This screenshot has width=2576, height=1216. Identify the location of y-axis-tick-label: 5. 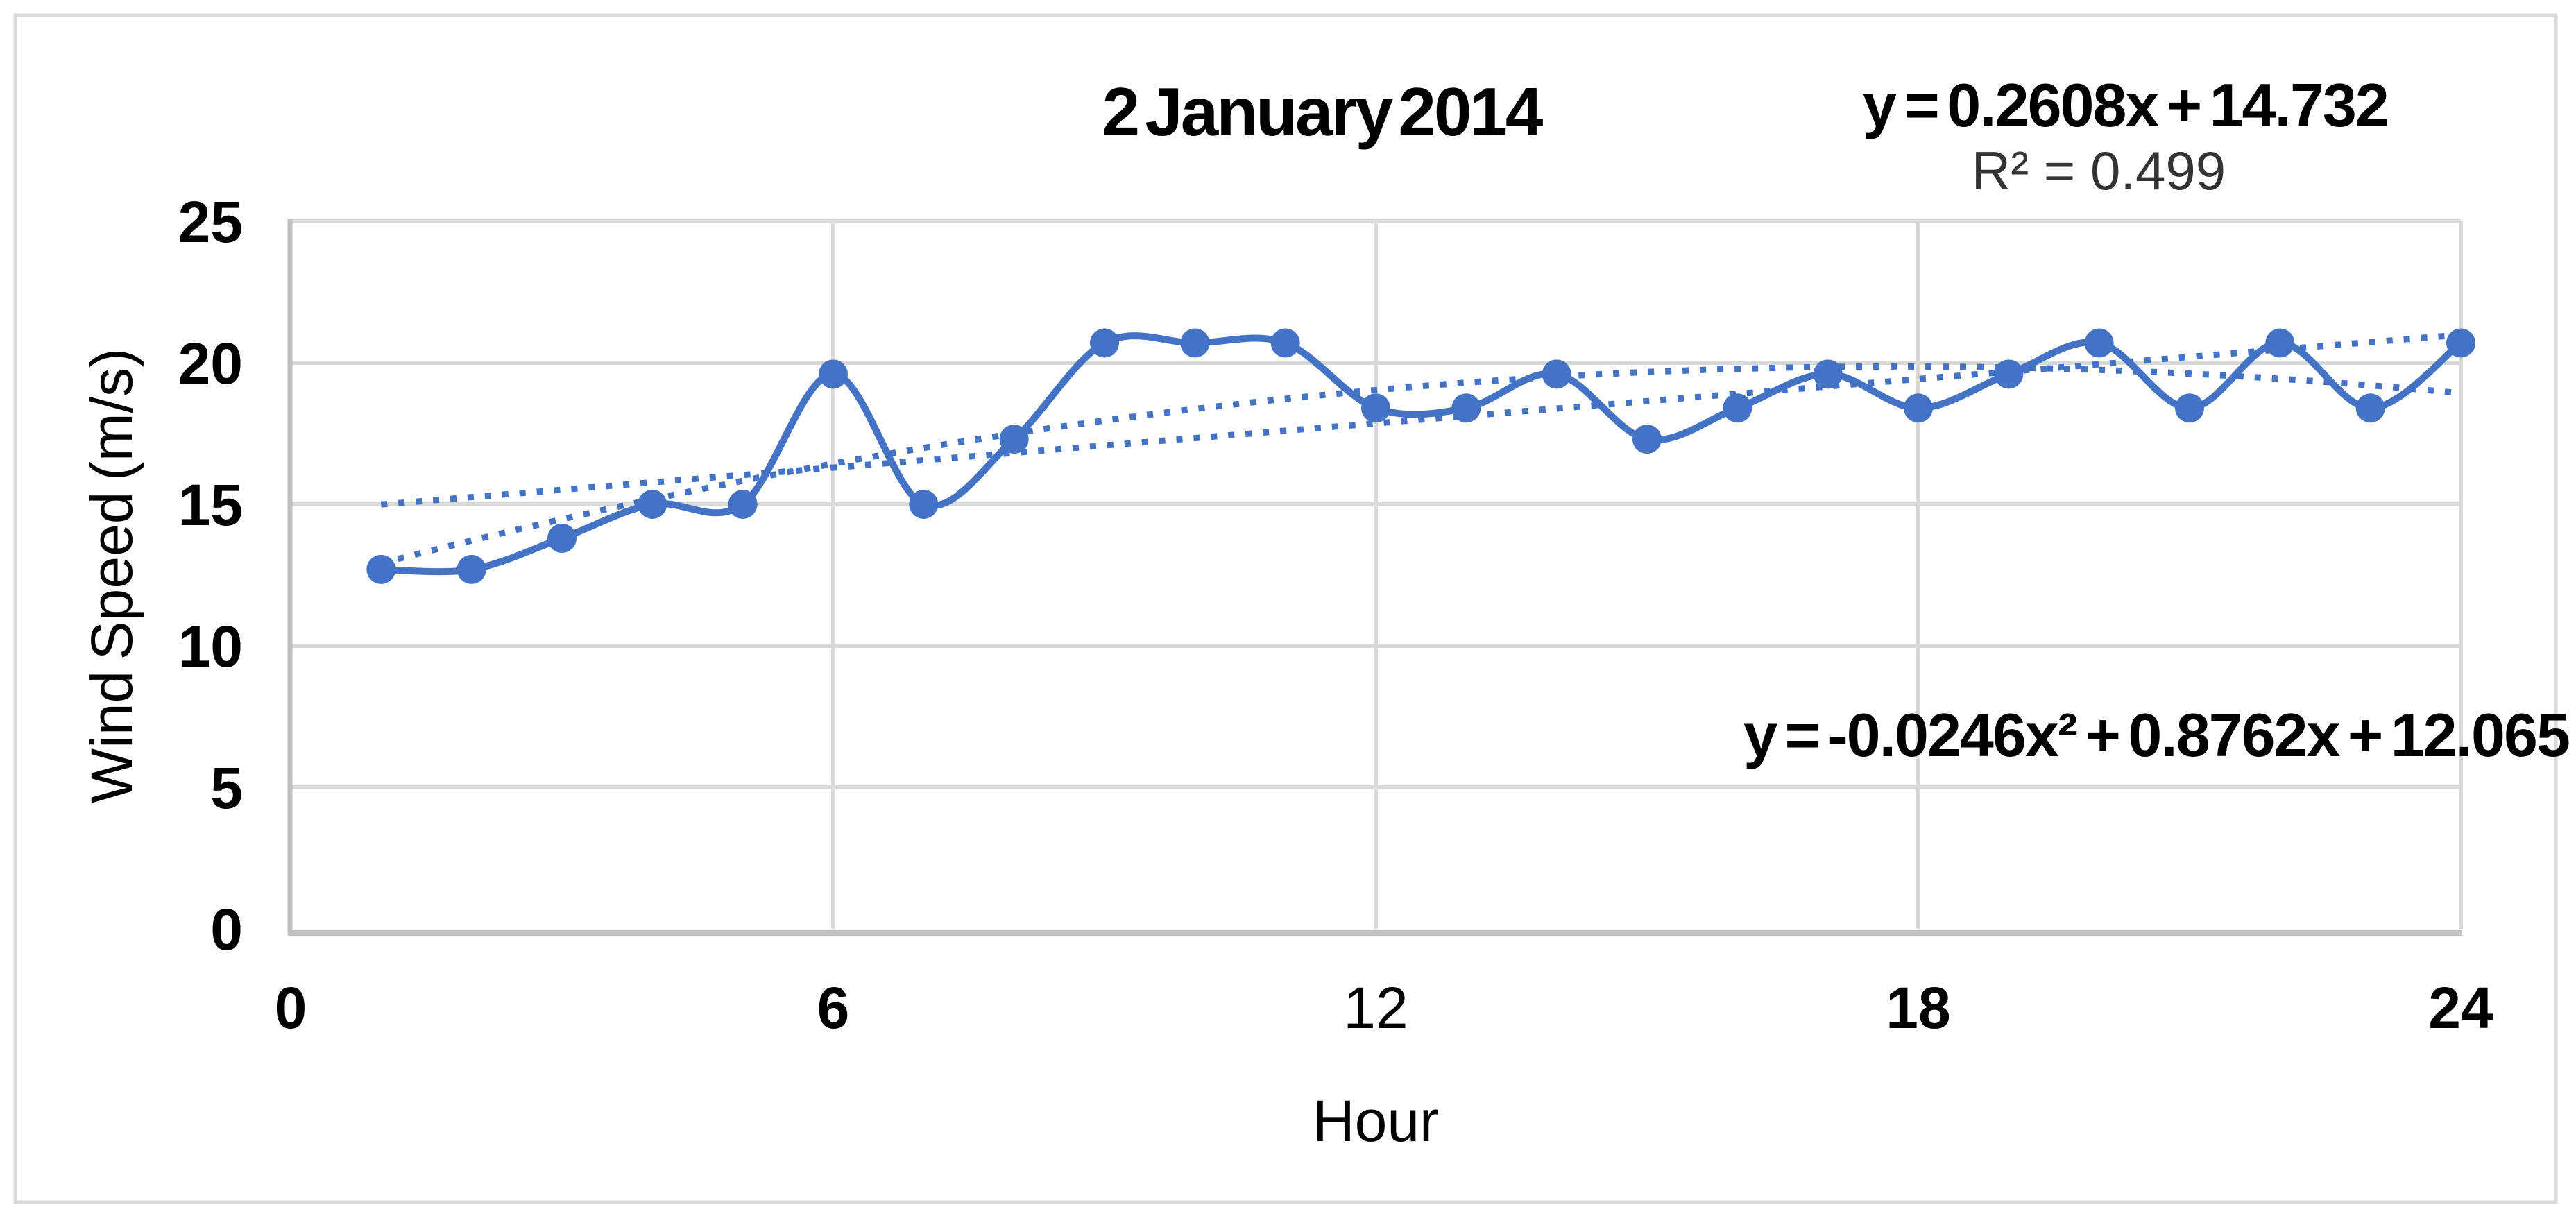
(226, 788).